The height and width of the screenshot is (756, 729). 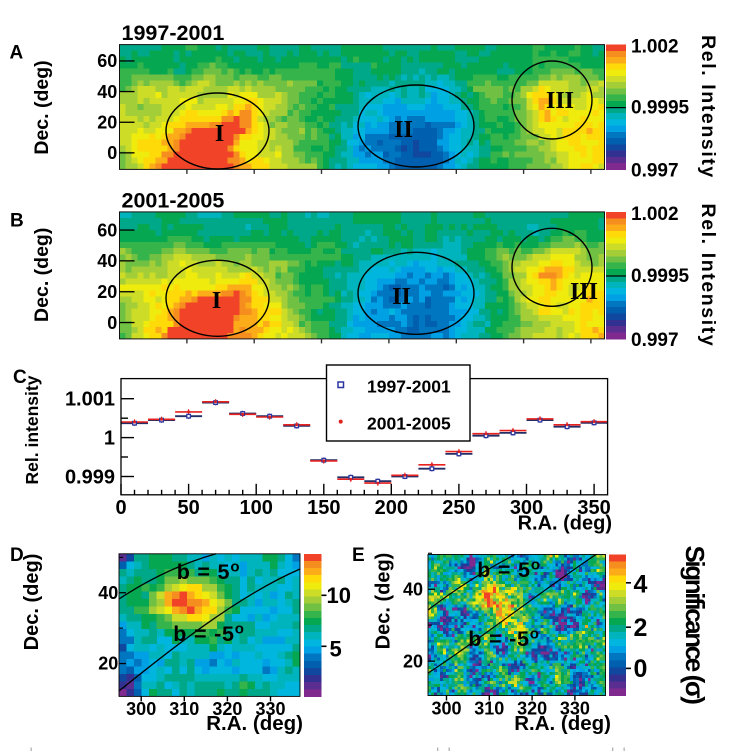 What do you see at coordinates (32, 429) in the screenshot?
I see `svg-text: Rel. intensity` at bounding box center [32, 429].